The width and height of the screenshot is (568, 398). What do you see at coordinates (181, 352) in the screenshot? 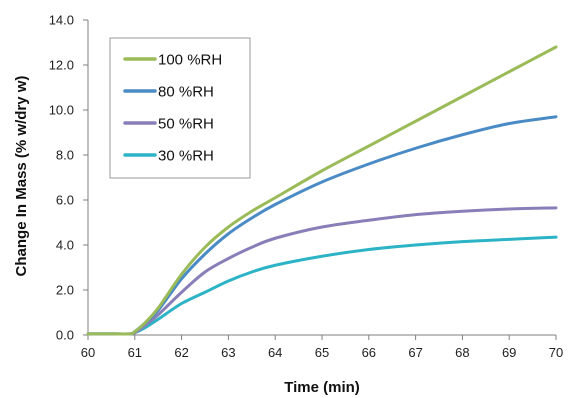
I see `x-tick-label: 62` at bounding box center [181, 352].